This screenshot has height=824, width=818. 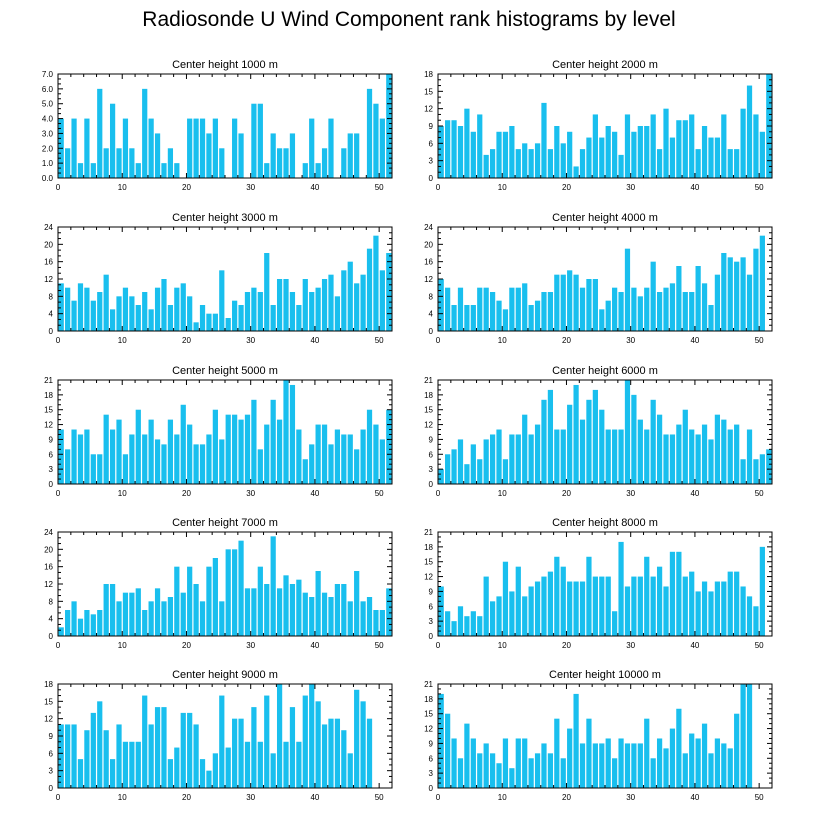 I want to click on y-tick-label: 21, so click(x=428, y=532).